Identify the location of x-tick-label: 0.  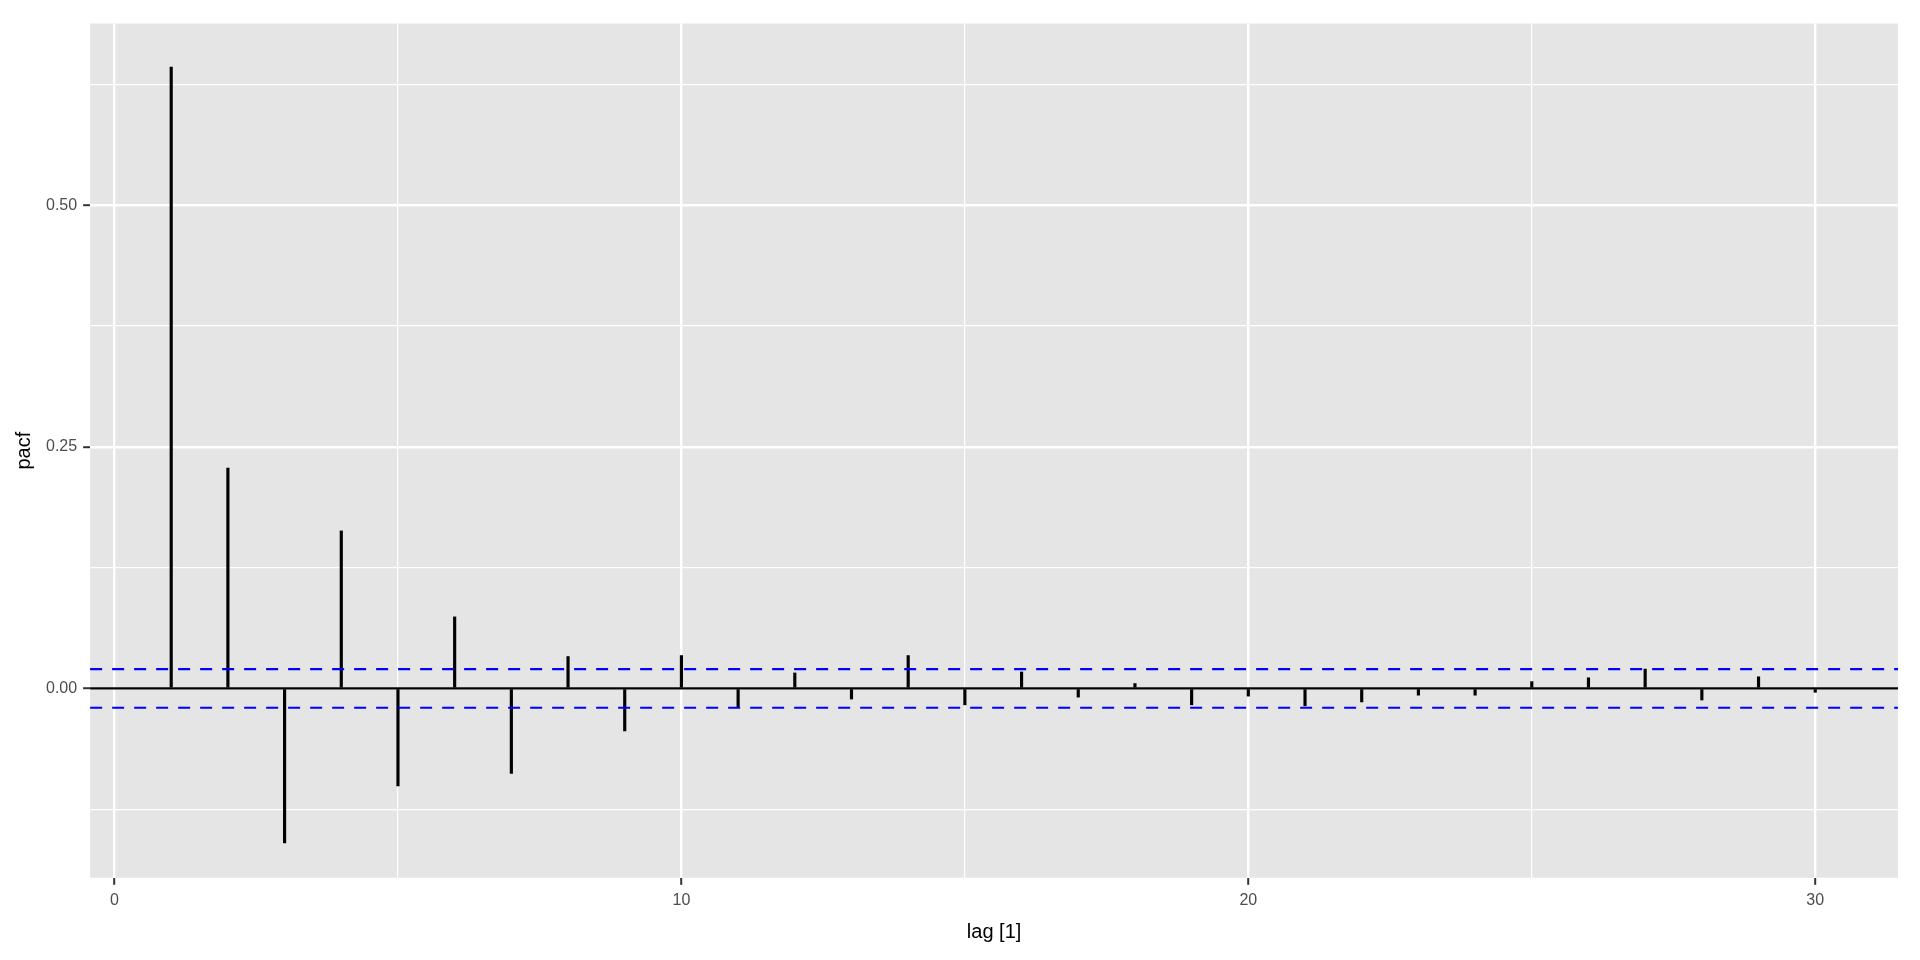
(115, 899).